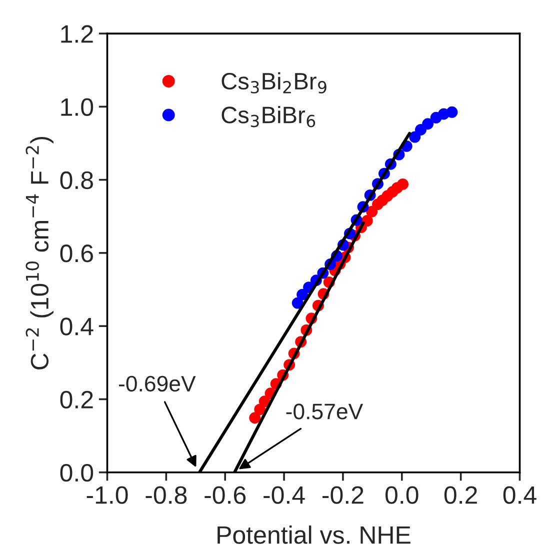 The image size is (550, 559). I want to click on y-tick-label: 0.6, so click(76, 253).